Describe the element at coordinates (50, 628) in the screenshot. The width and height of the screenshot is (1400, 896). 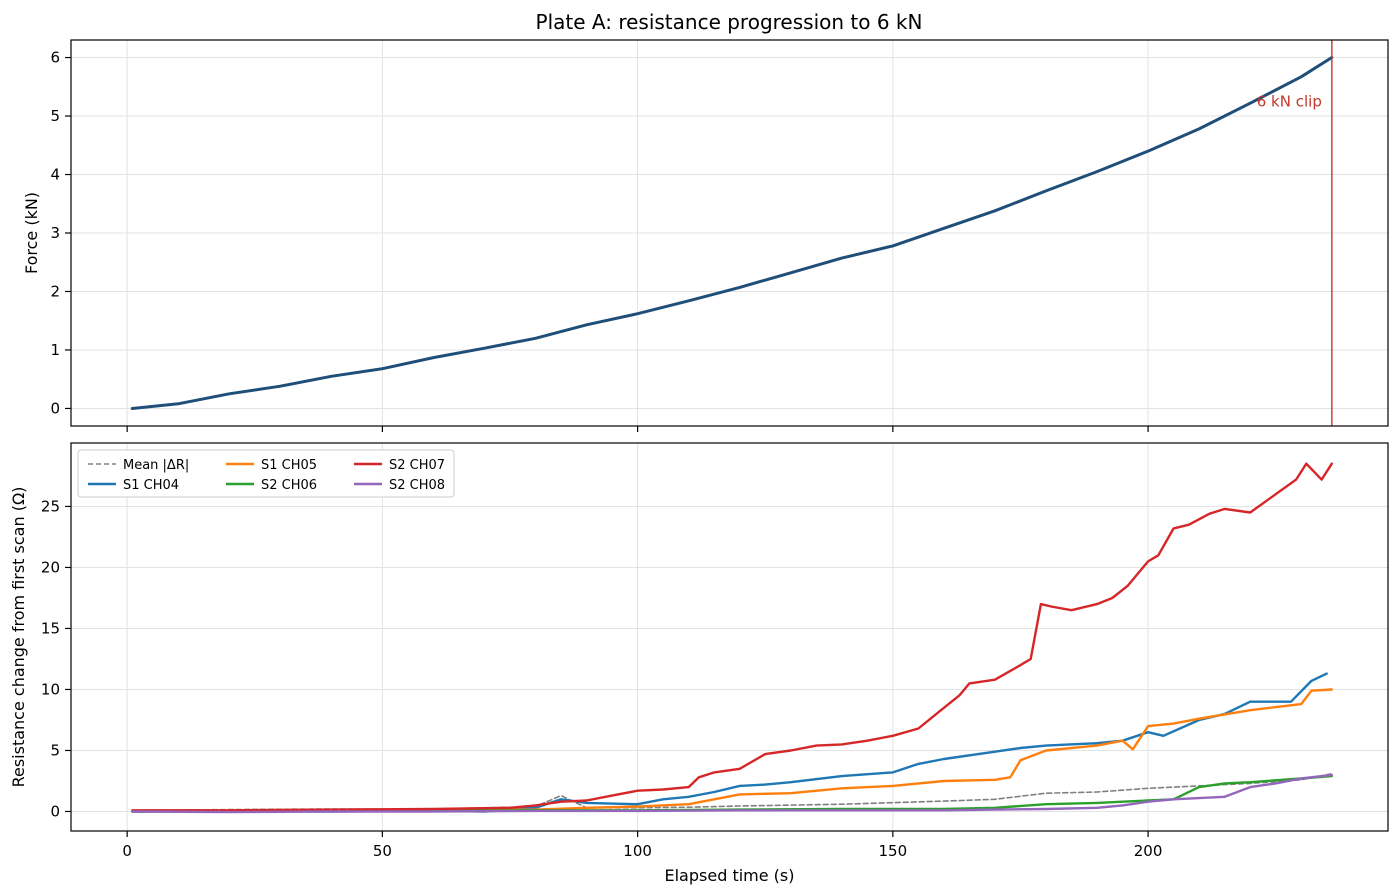
I see `y-tick-label: 15` at that location.